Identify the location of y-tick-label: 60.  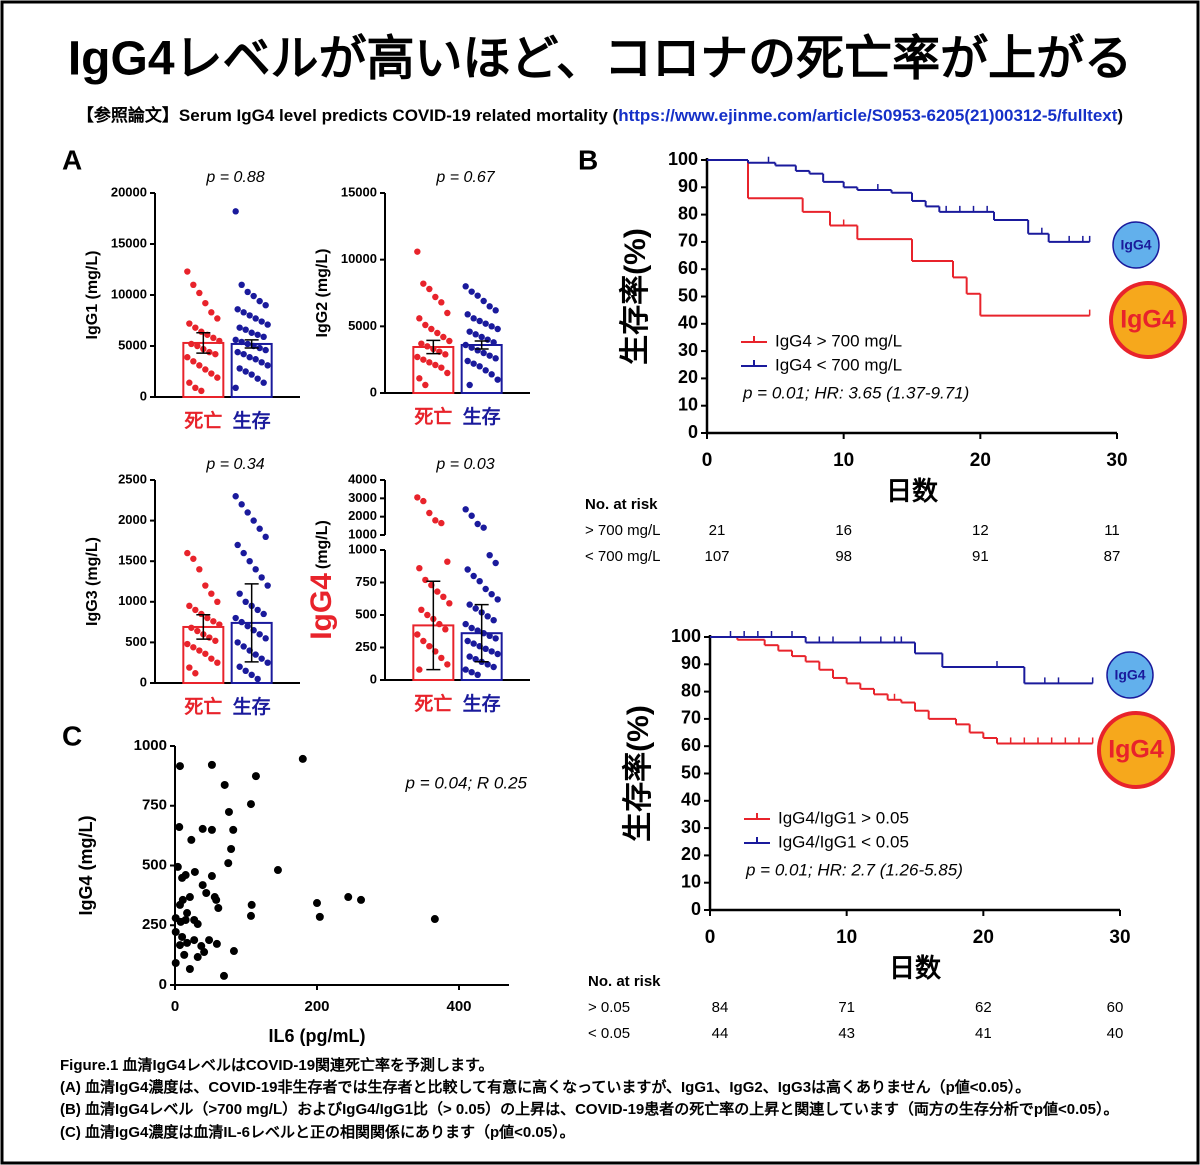
(688, 268).